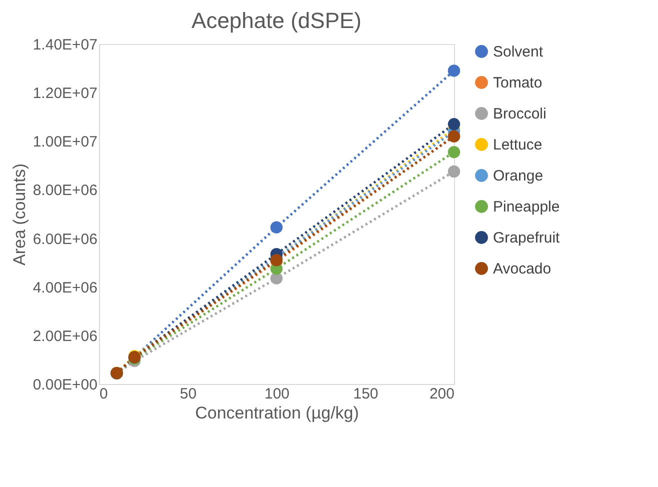  Describe the element at coordinates (65, 93) in the screenshot. I see `y-tick-label: 1.20E+07` at that location.